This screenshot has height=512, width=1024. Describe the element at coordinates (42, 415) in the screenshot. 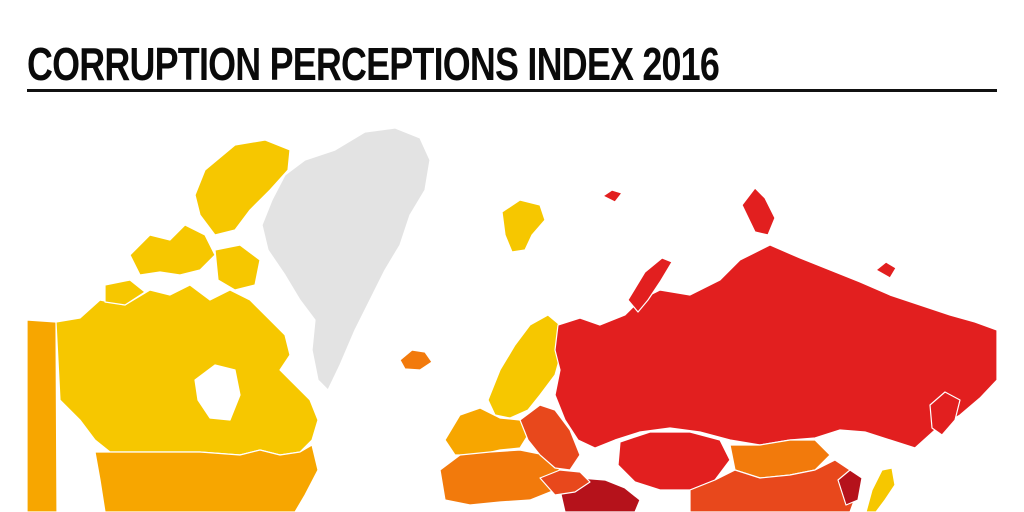

I see `region-alaska` at that location.